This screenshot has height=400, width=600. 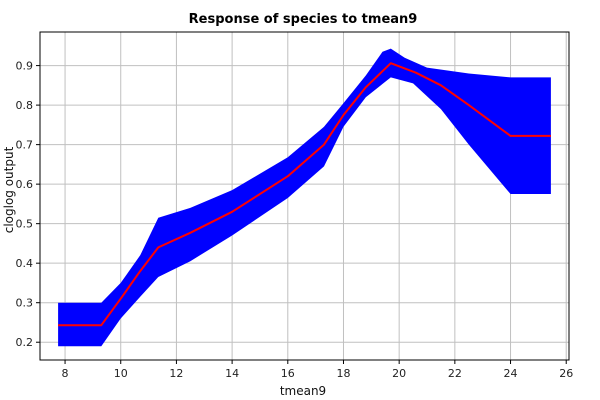 I want to click on y-tick-label: 0.7, so click(x=25, y=145).